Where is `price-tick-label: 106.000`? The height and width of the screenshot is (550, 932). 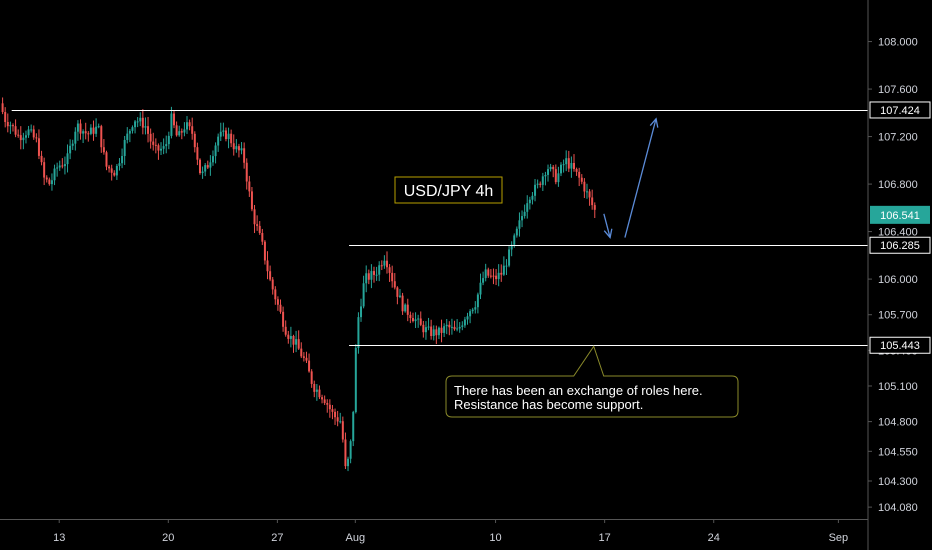 price-tick-label: 106.000 is located at coordinates (898, 280).